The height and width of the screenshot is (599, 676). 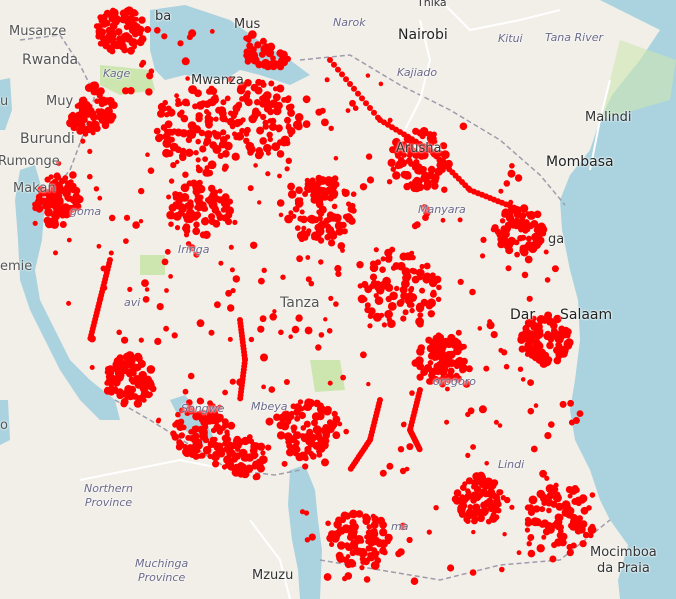 What do you see at coordinates (117, 73) in the screenshot?
I see `label-kagera: Kage` at bounding box center [117, 73].